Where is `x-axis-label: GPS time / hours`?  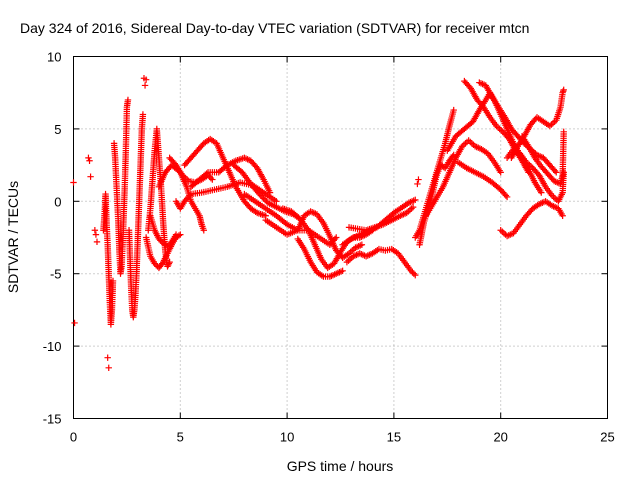
x-axis-label: GPS time / hours is located at coordinates (340, 466).